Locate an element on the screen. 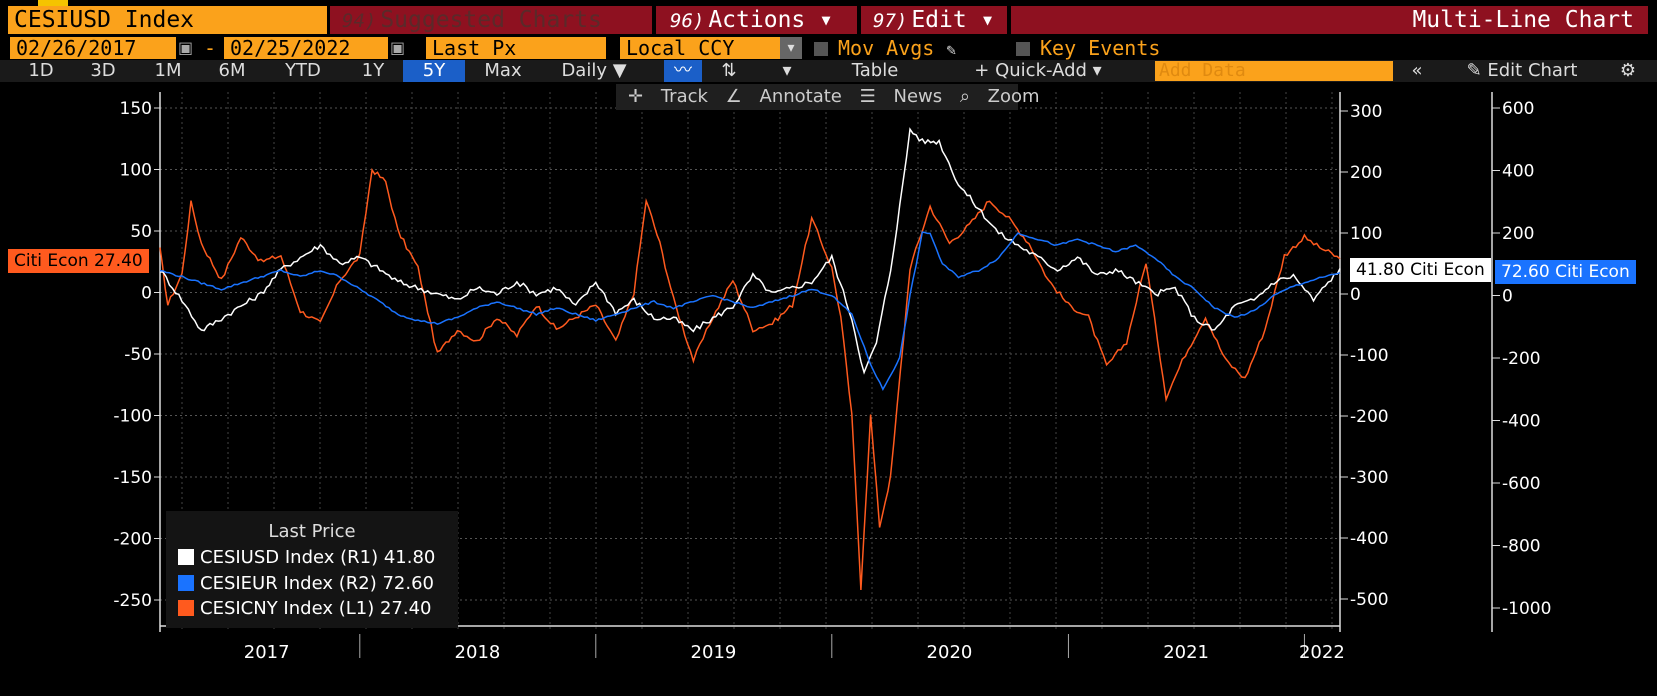 This screenshot has height=696, width=1657. status-marker is located at coordinates (53, 3).